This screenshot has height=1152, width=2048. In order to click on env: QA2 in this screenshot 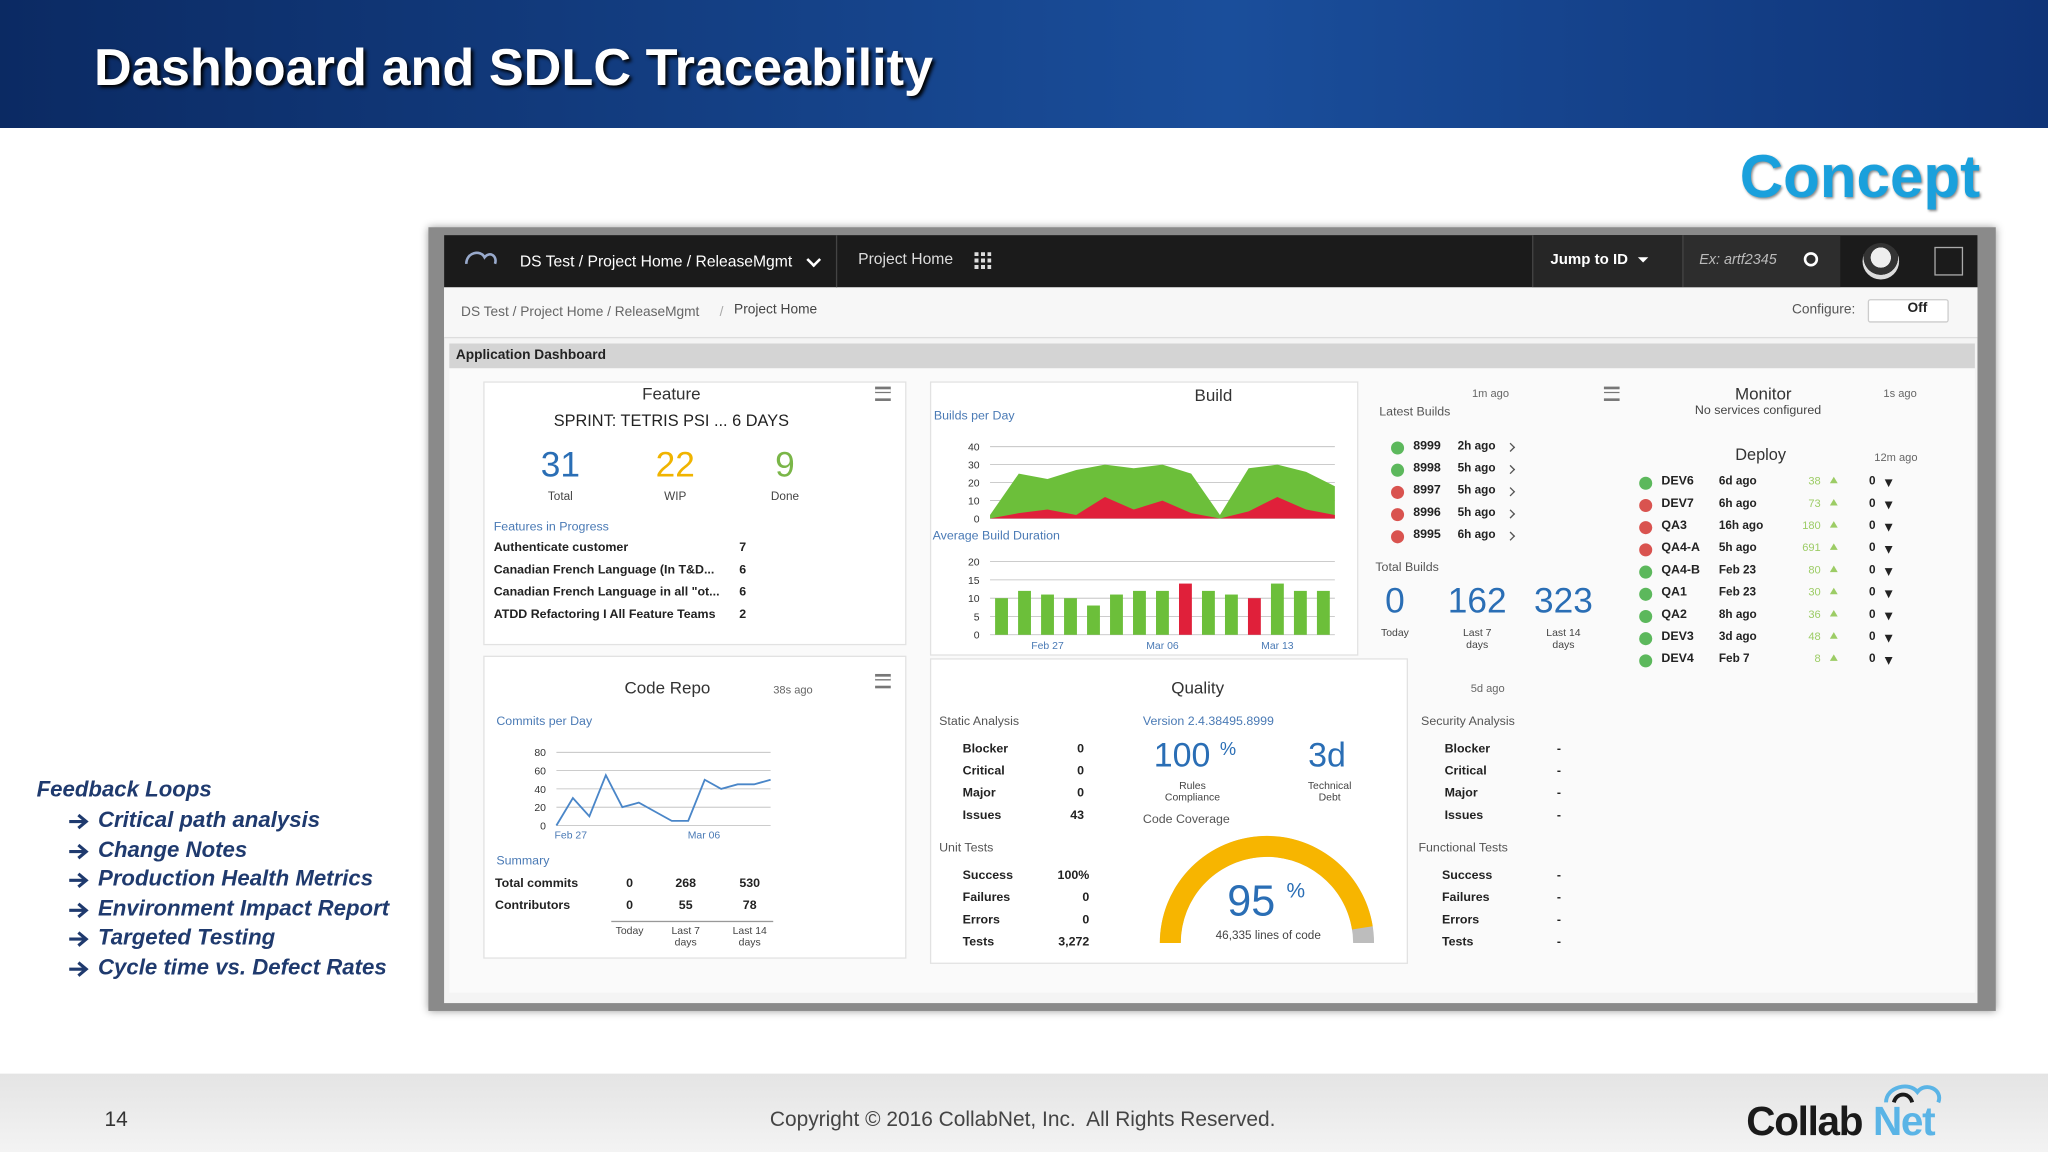, I will do `click(1674, 614)`.